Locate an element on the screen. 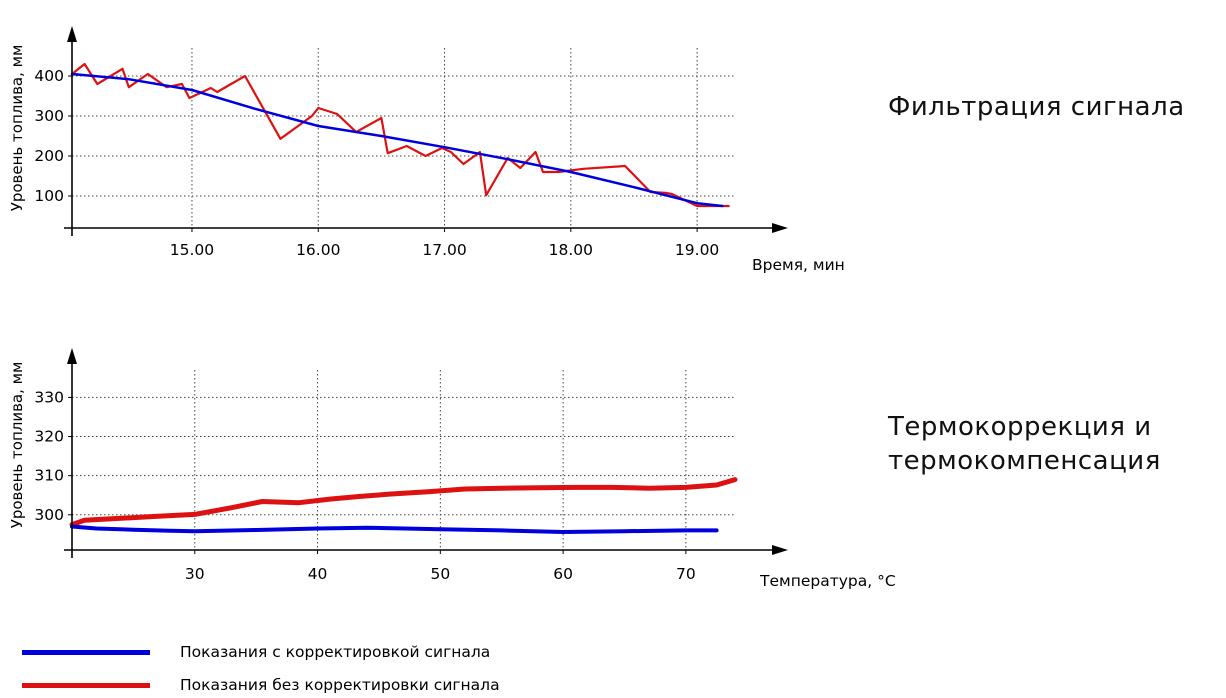 The width and height of the screenshot is (1226, 698). x-tick-label-1: 40 is located at coordinates (318, 574).